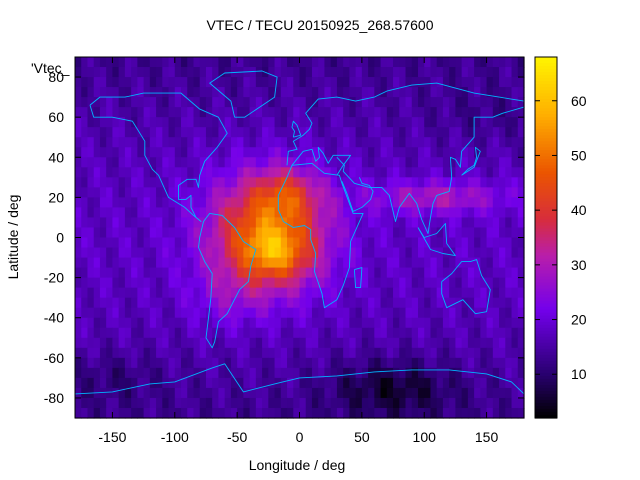 Image resolution: width=640 pixels, height=480 pixels. Describe the element at coordinates (56, 117) in the screenshot. I see `y-tick-label: 60` at that location.